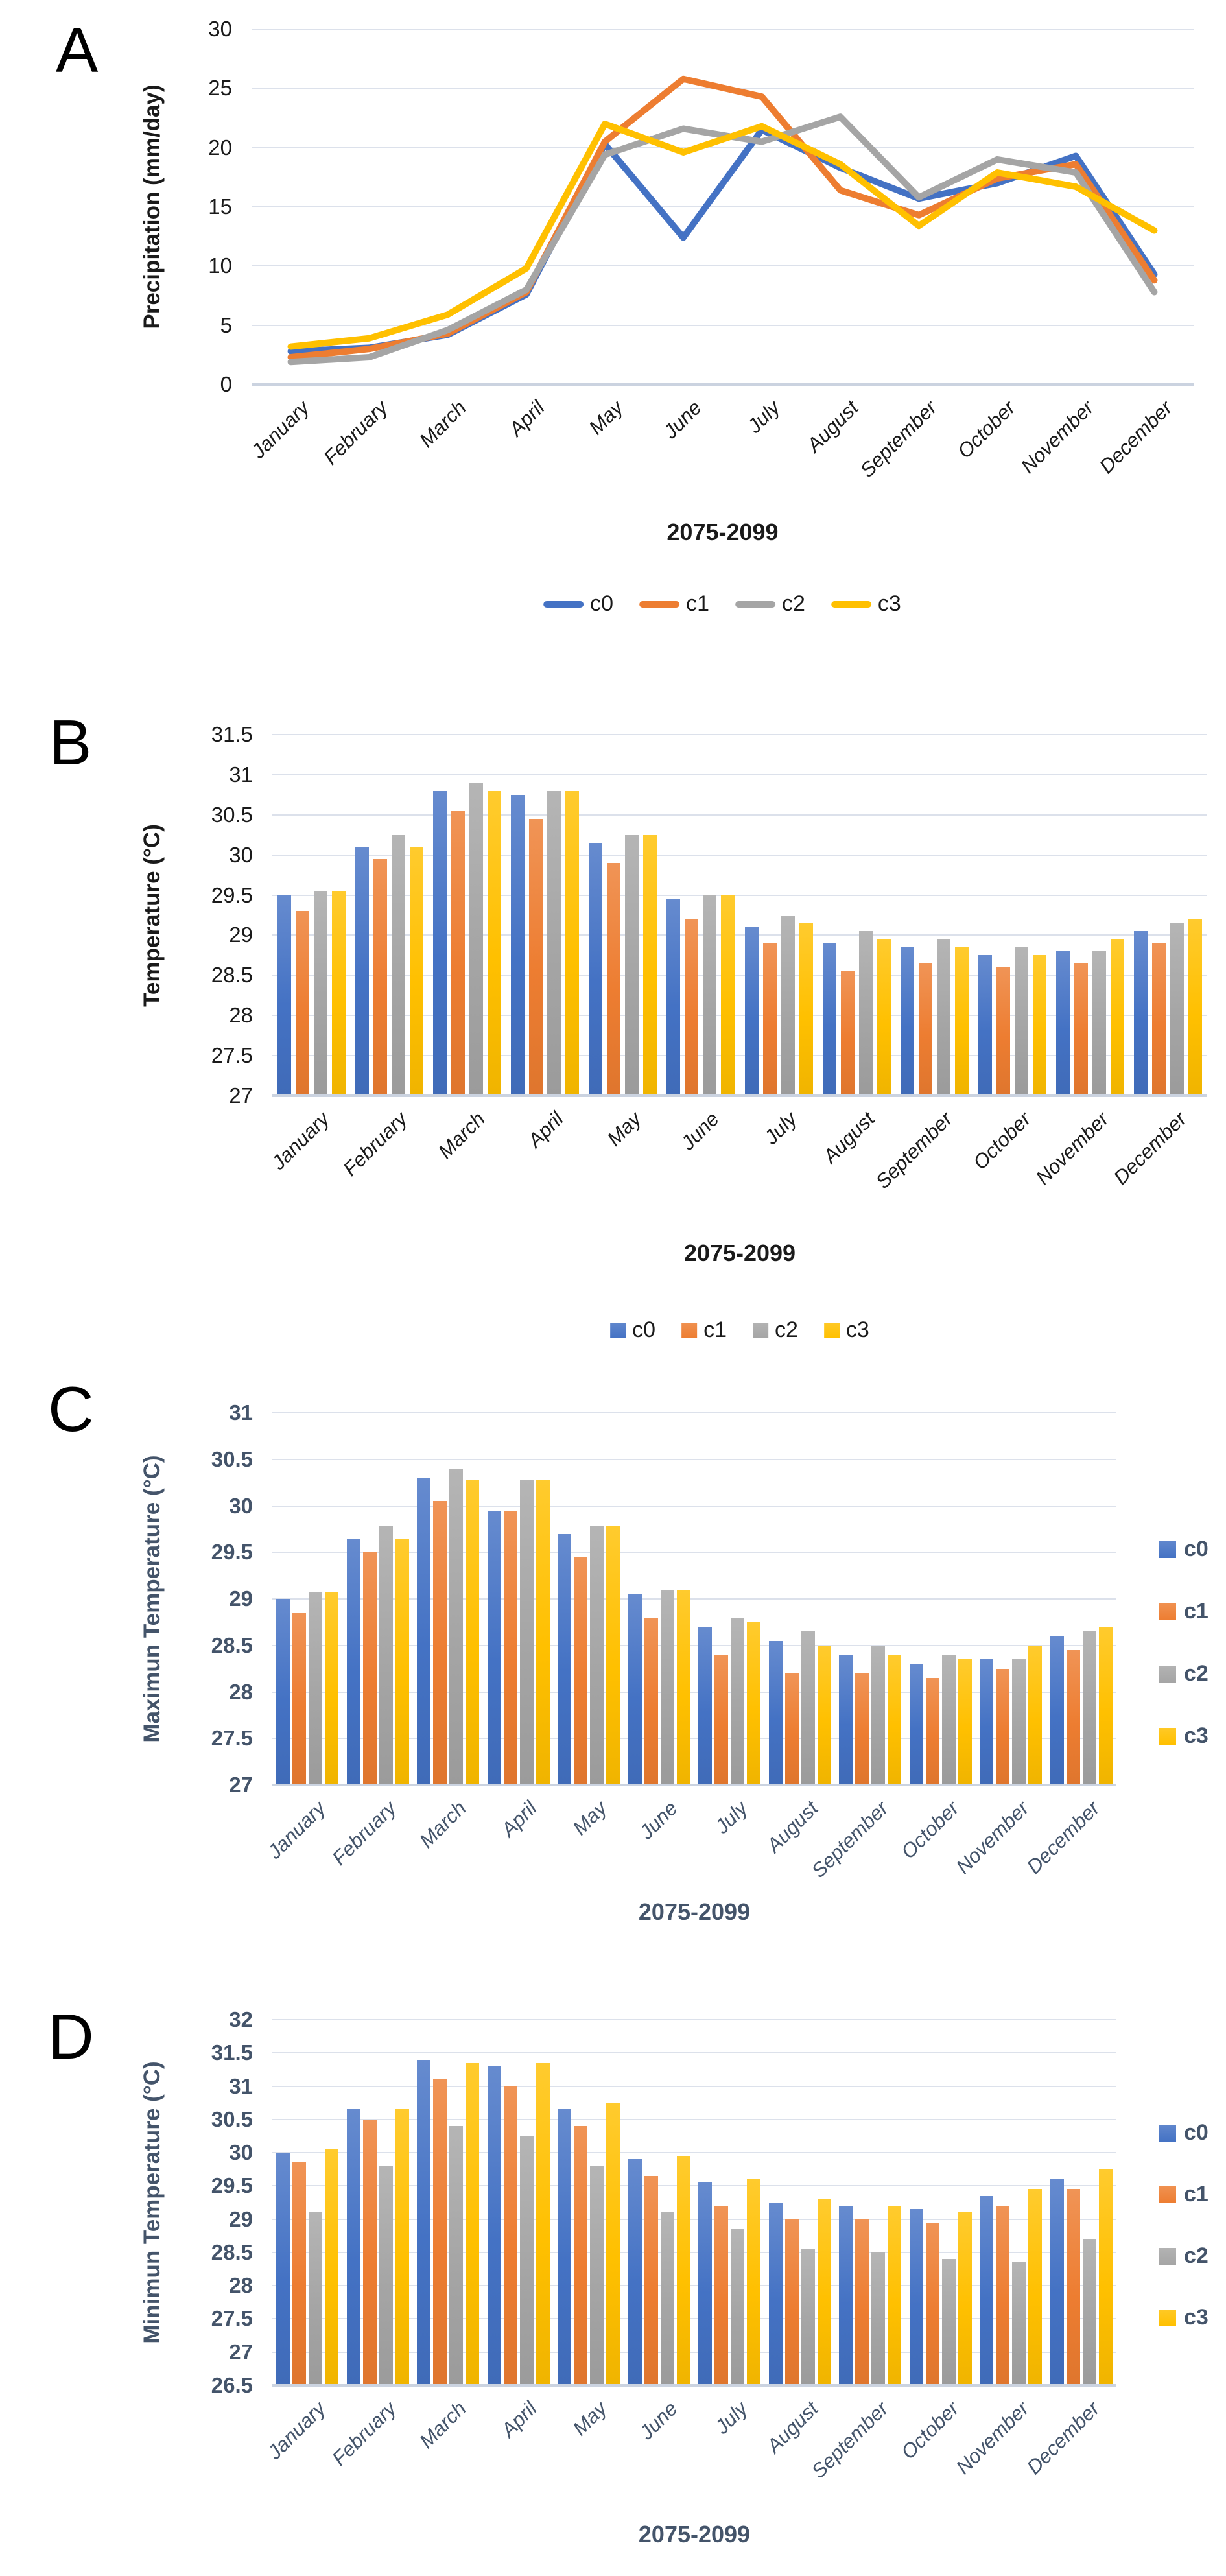  I want to click on x-tick-label: July, so click(764, 417).